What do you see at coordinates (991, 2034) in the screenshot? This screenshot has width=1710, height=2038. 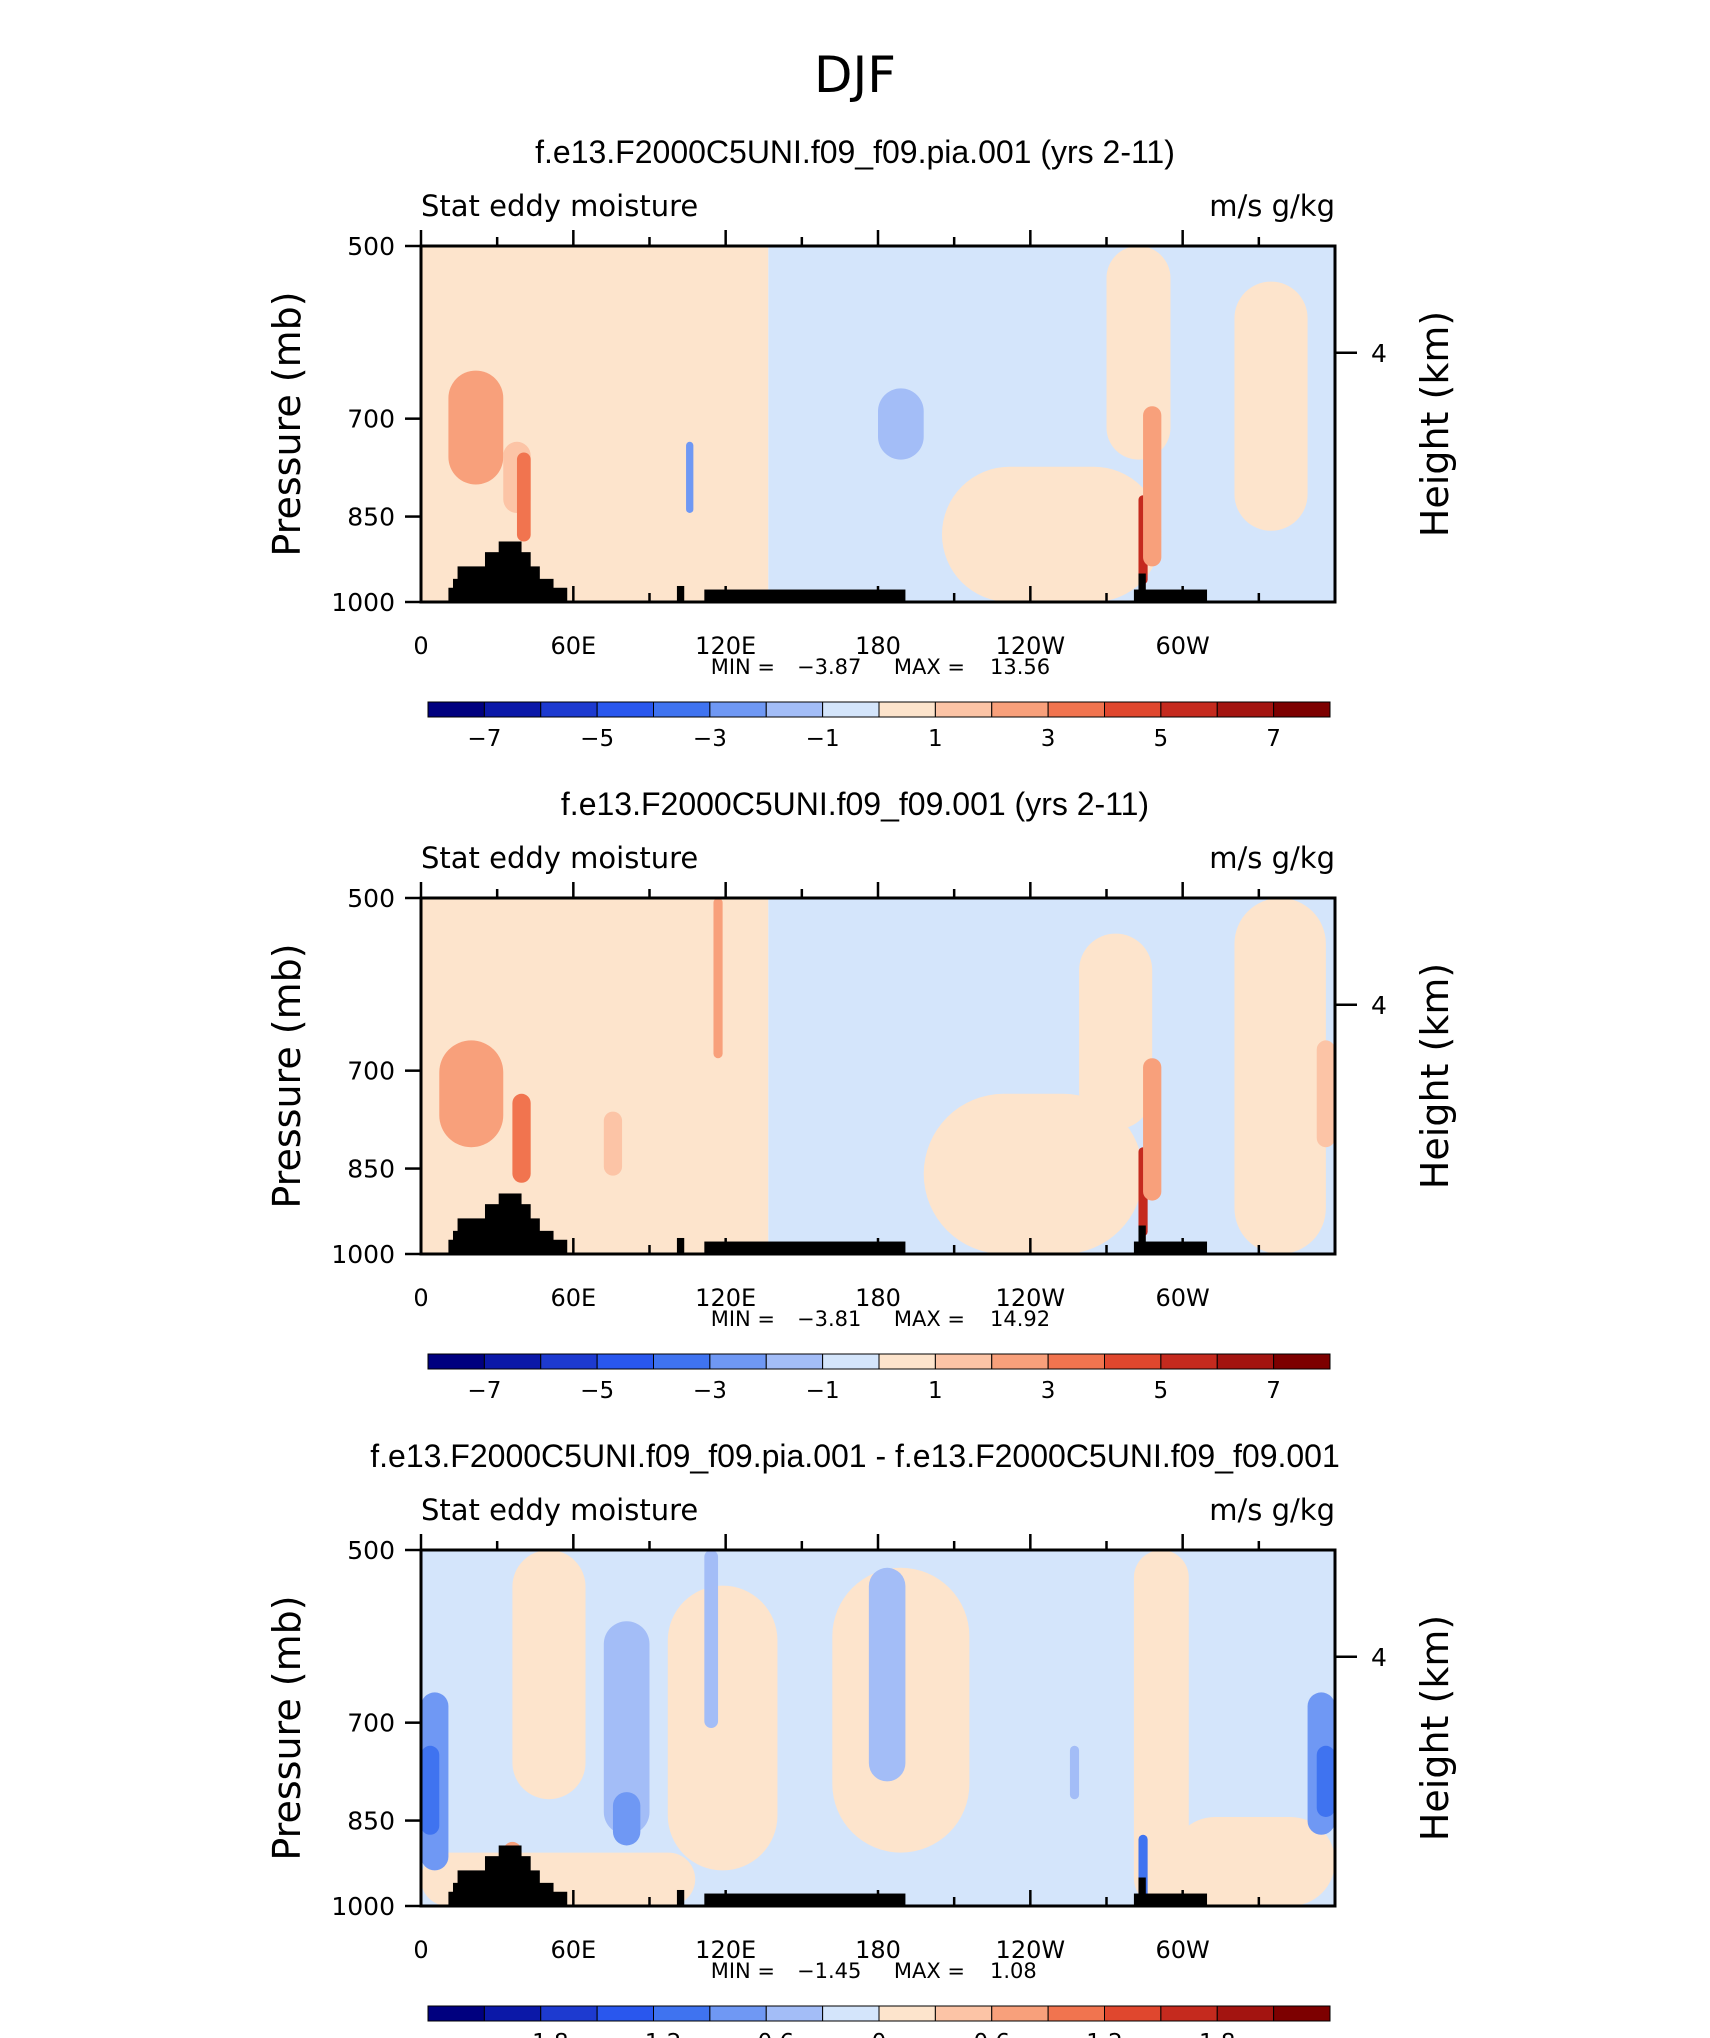 I see `colorbar-label: 0.6` at bounding box center [991, 2034].